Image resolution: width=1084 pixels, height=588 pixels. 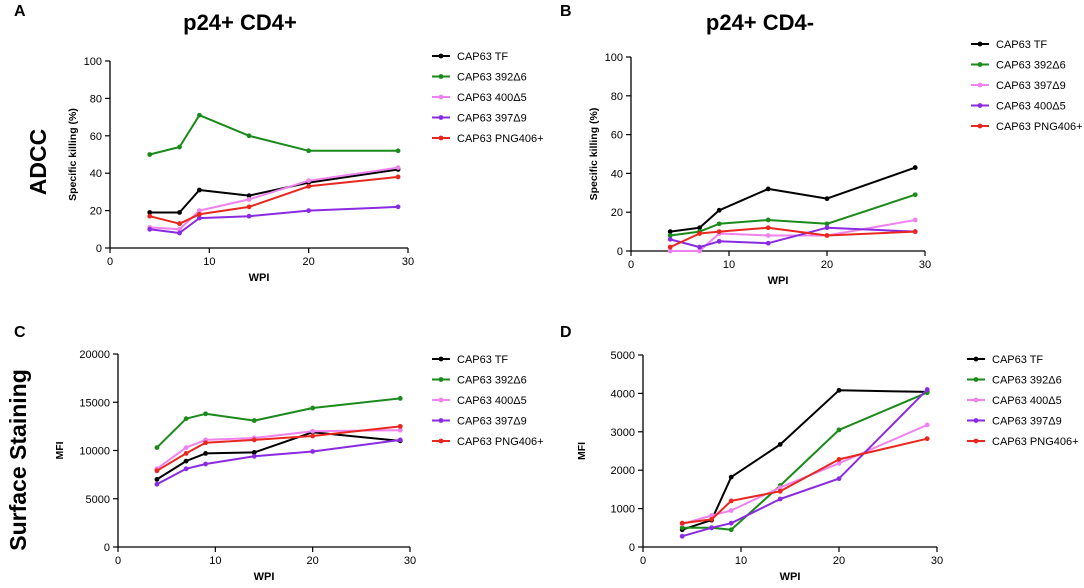 I want to click on panel-letter-b: B, so click(x=566, y=11).